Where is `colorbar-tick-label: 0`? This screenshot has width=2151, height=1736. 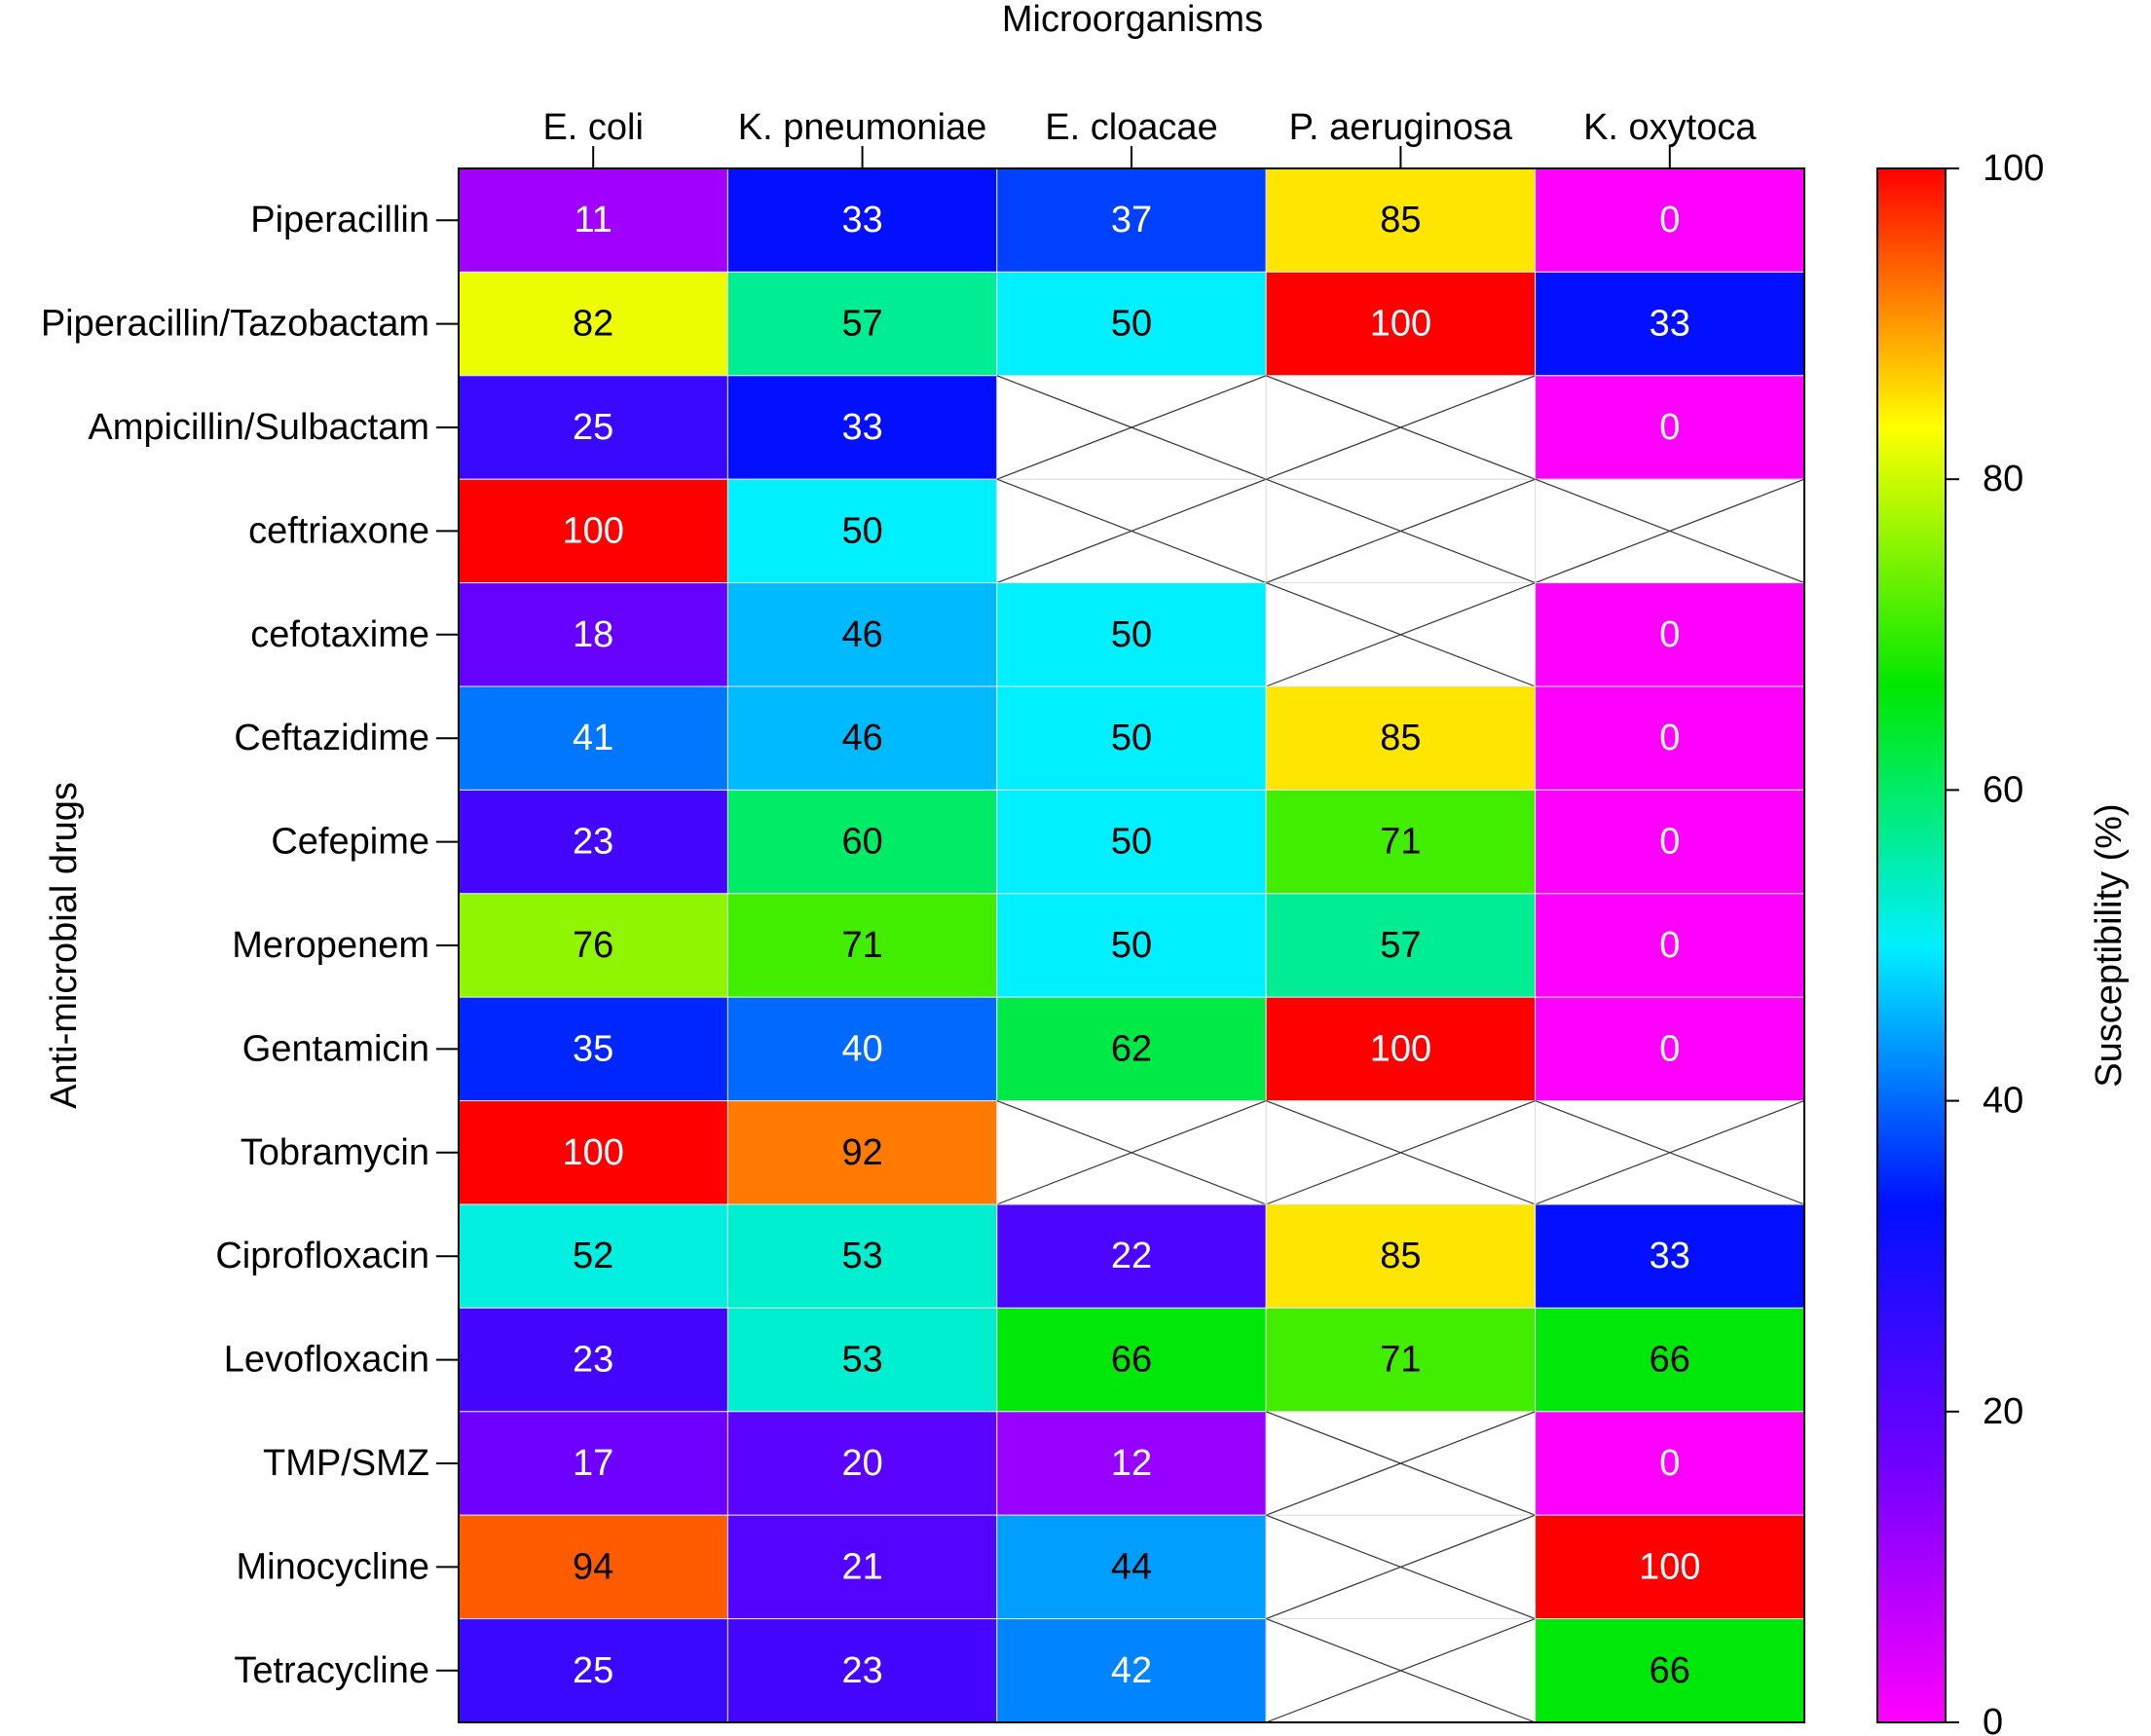
colorbar-tick-label: 0 is located at coordinates (1993, 1719).